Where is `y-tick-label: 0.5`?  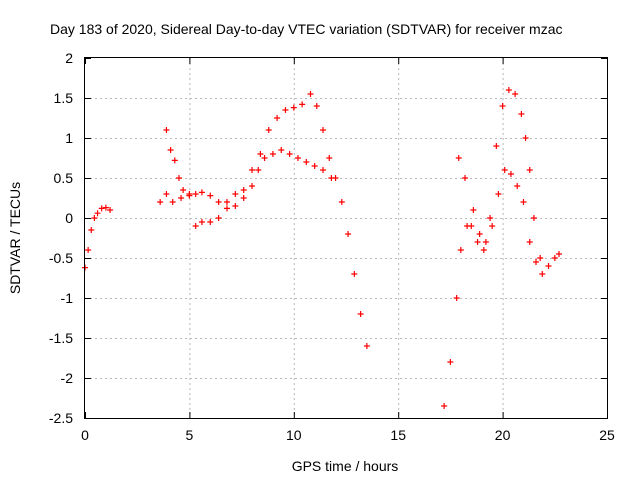
y-tick-label: 0.5 is located at coordinates (64, 178).